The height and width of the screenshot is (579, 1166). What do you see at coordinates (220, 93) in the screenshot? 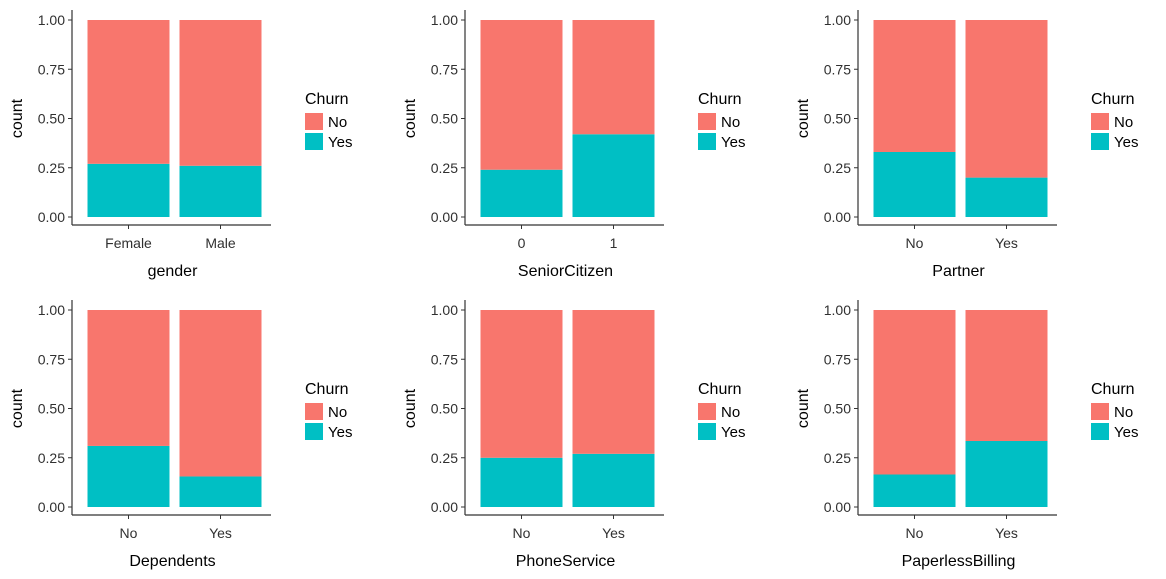
I see `bar-no-Male` at bounding box center [220, 93].